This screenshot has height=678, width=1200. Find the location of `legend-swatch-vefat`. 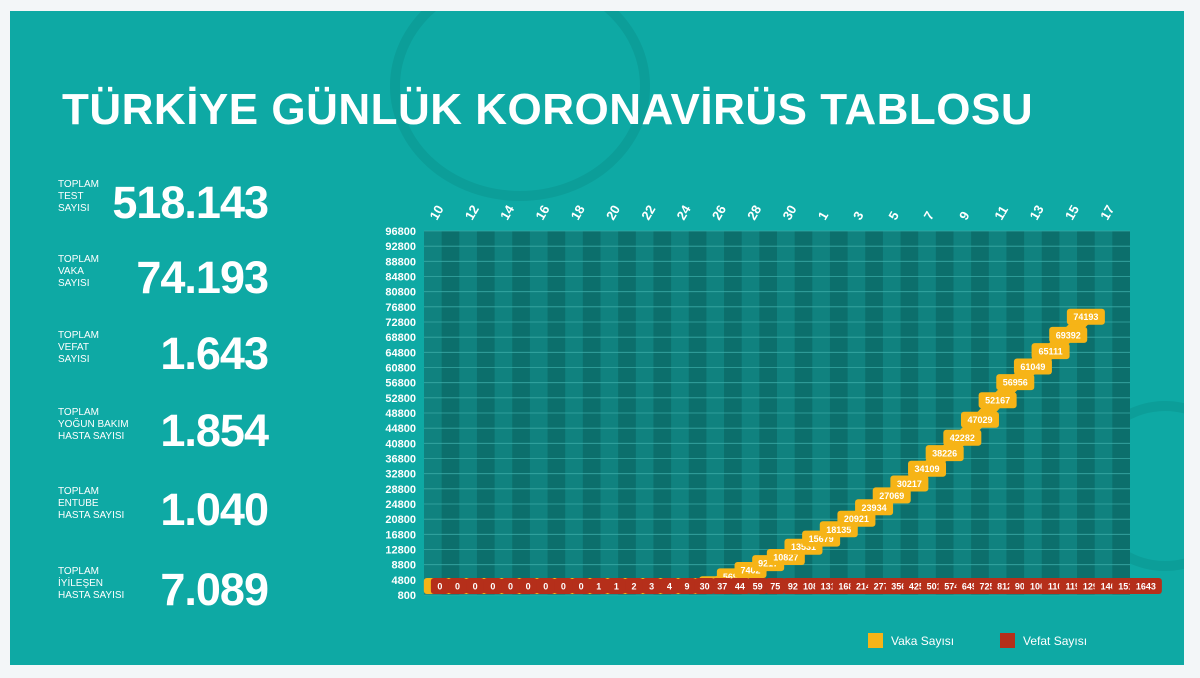

legend-swatch-vefat is located at coordinates (1007, 640).